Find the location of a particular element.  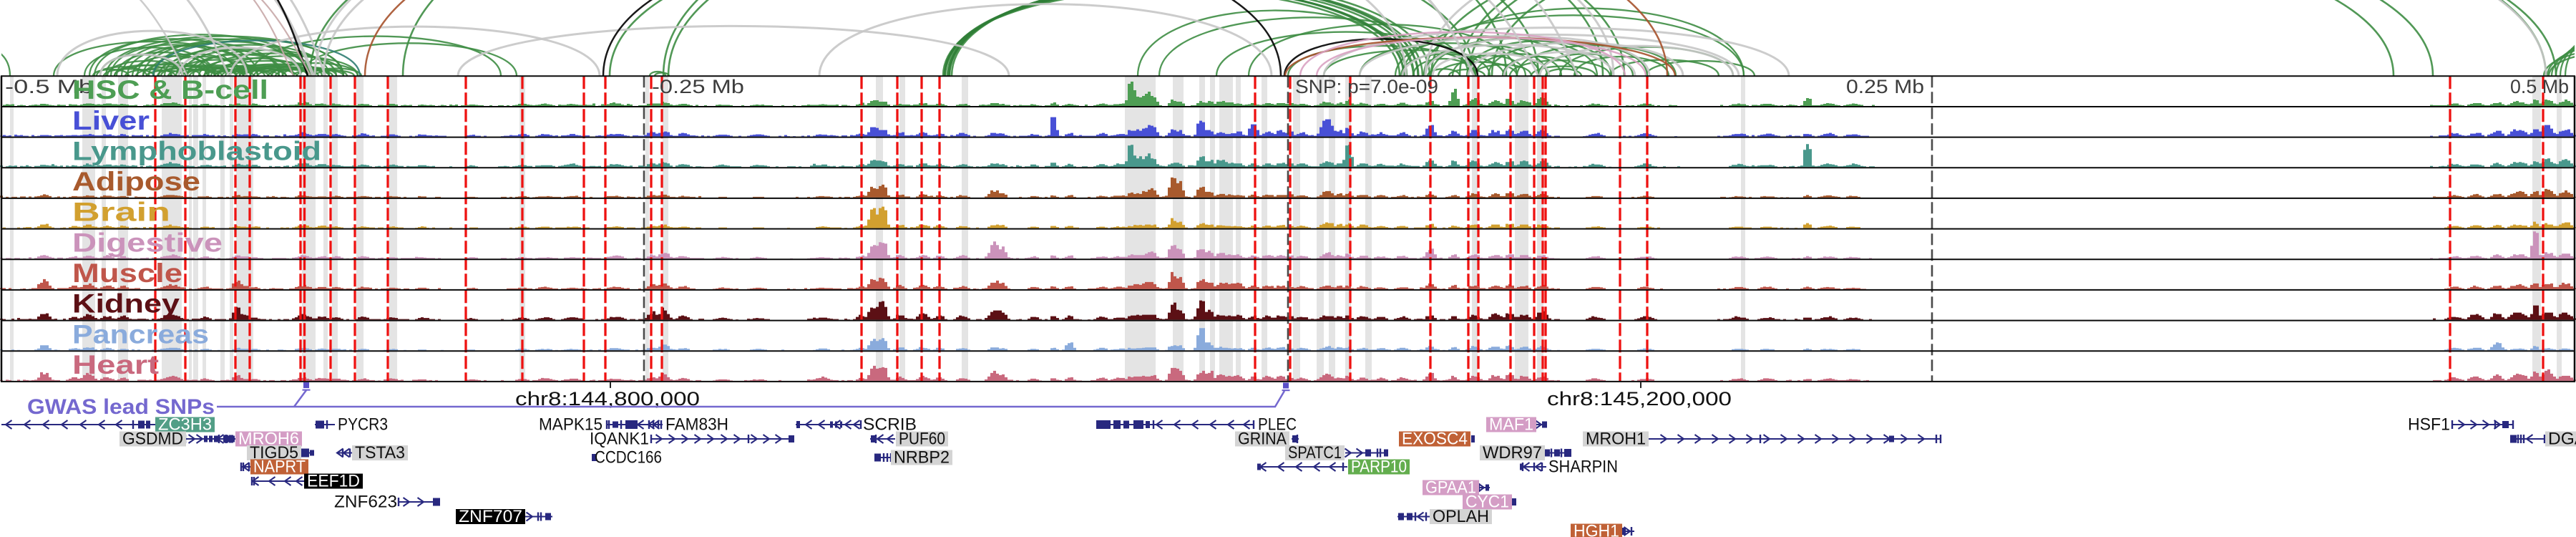

svg-text: Muscle is located at coordinates (127, 273).